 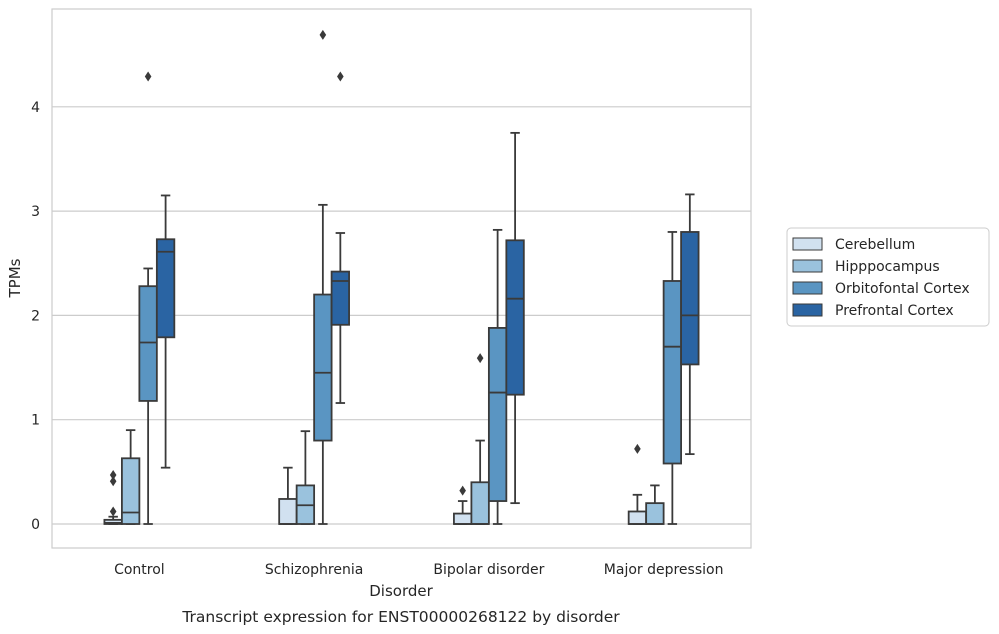 I want to click on x-tick-label: Schizophrenia, so click(x=314, y=570).